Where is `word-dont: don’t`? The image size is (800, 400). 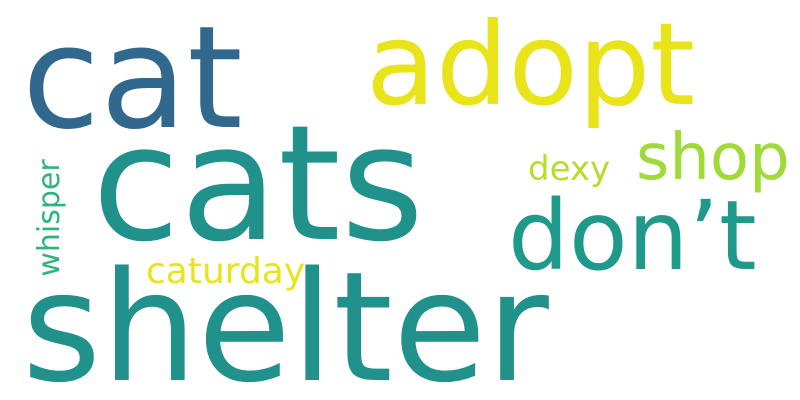 word-dont: don’t is located at coordinates (632, 236).